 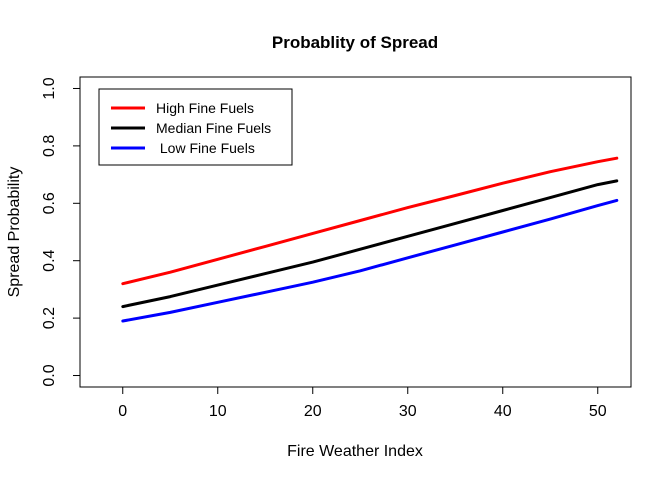 I want to click on x-axis-label: Fire Weather Index, so click(x=355, y=451).